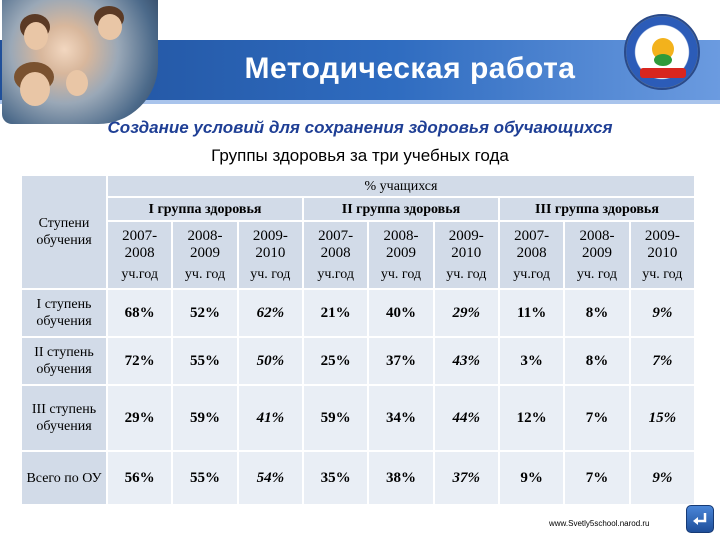 This screenshot has height=540, width=720. What do you see at coordinates (140, 478) in the screenshot?
I see `table-cell: 56%` at bounding box center [140, 478].